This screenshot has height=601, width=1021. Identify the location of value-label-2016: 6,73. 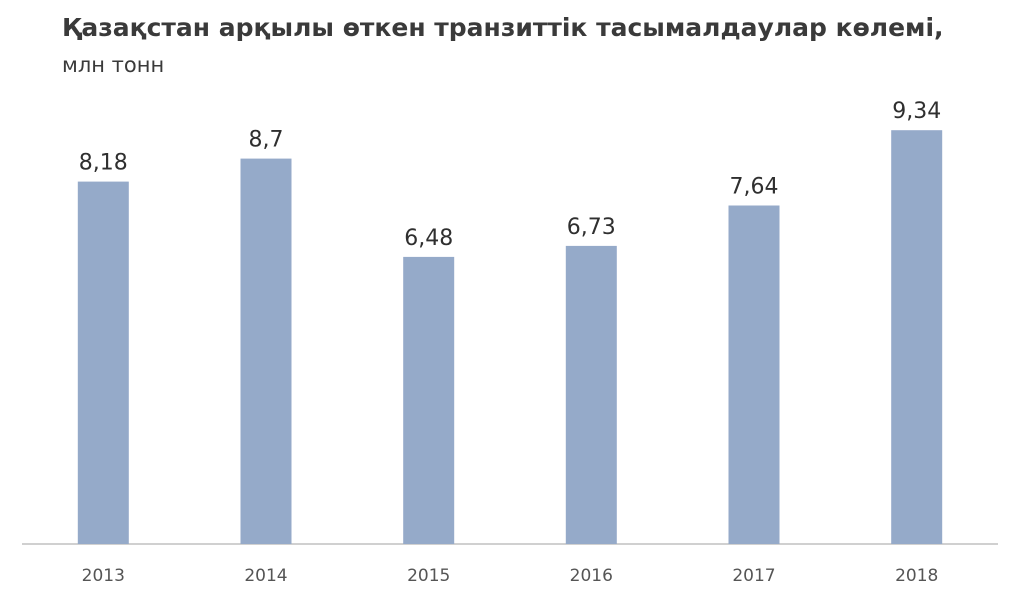
(591, 227).